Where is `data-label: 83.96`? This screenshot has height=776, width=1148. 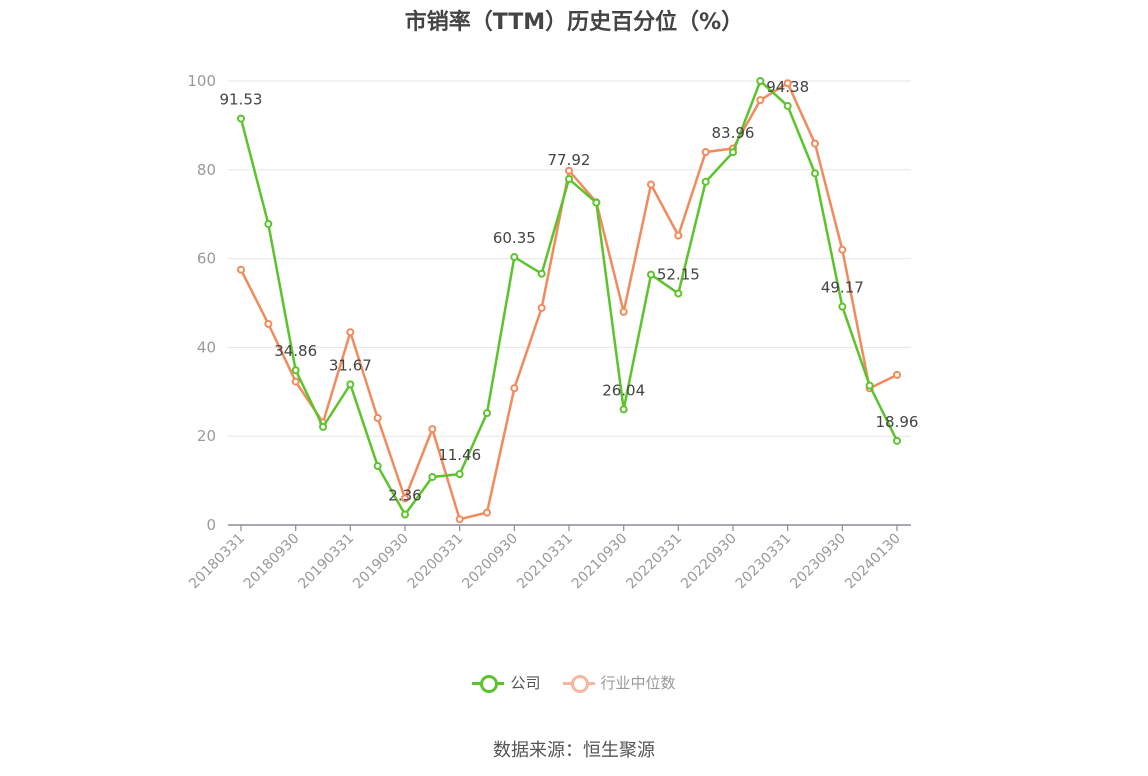 data-label: 83.96 is located at coordinates (733, 133).